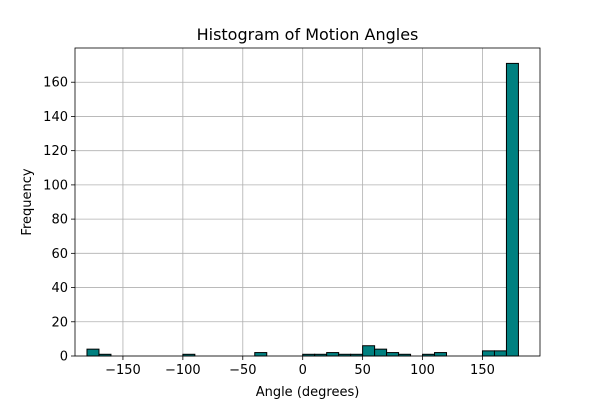 This screenshot has height=400, width=600. What do you see at coordinates (362, 370) in the screenshot?
I see `x-tick-label: 50` at bounding box center [362, 370].